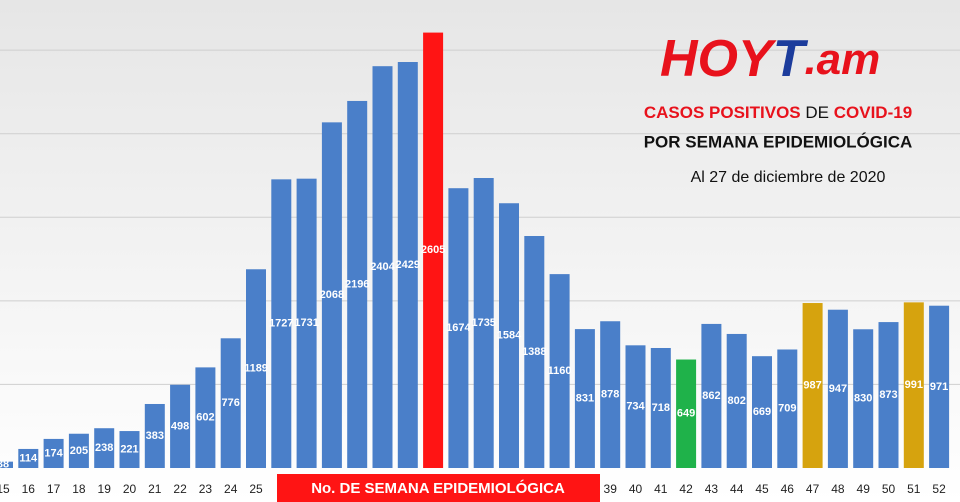  I want to click on x-tick-label: 16, so click(29, 489).